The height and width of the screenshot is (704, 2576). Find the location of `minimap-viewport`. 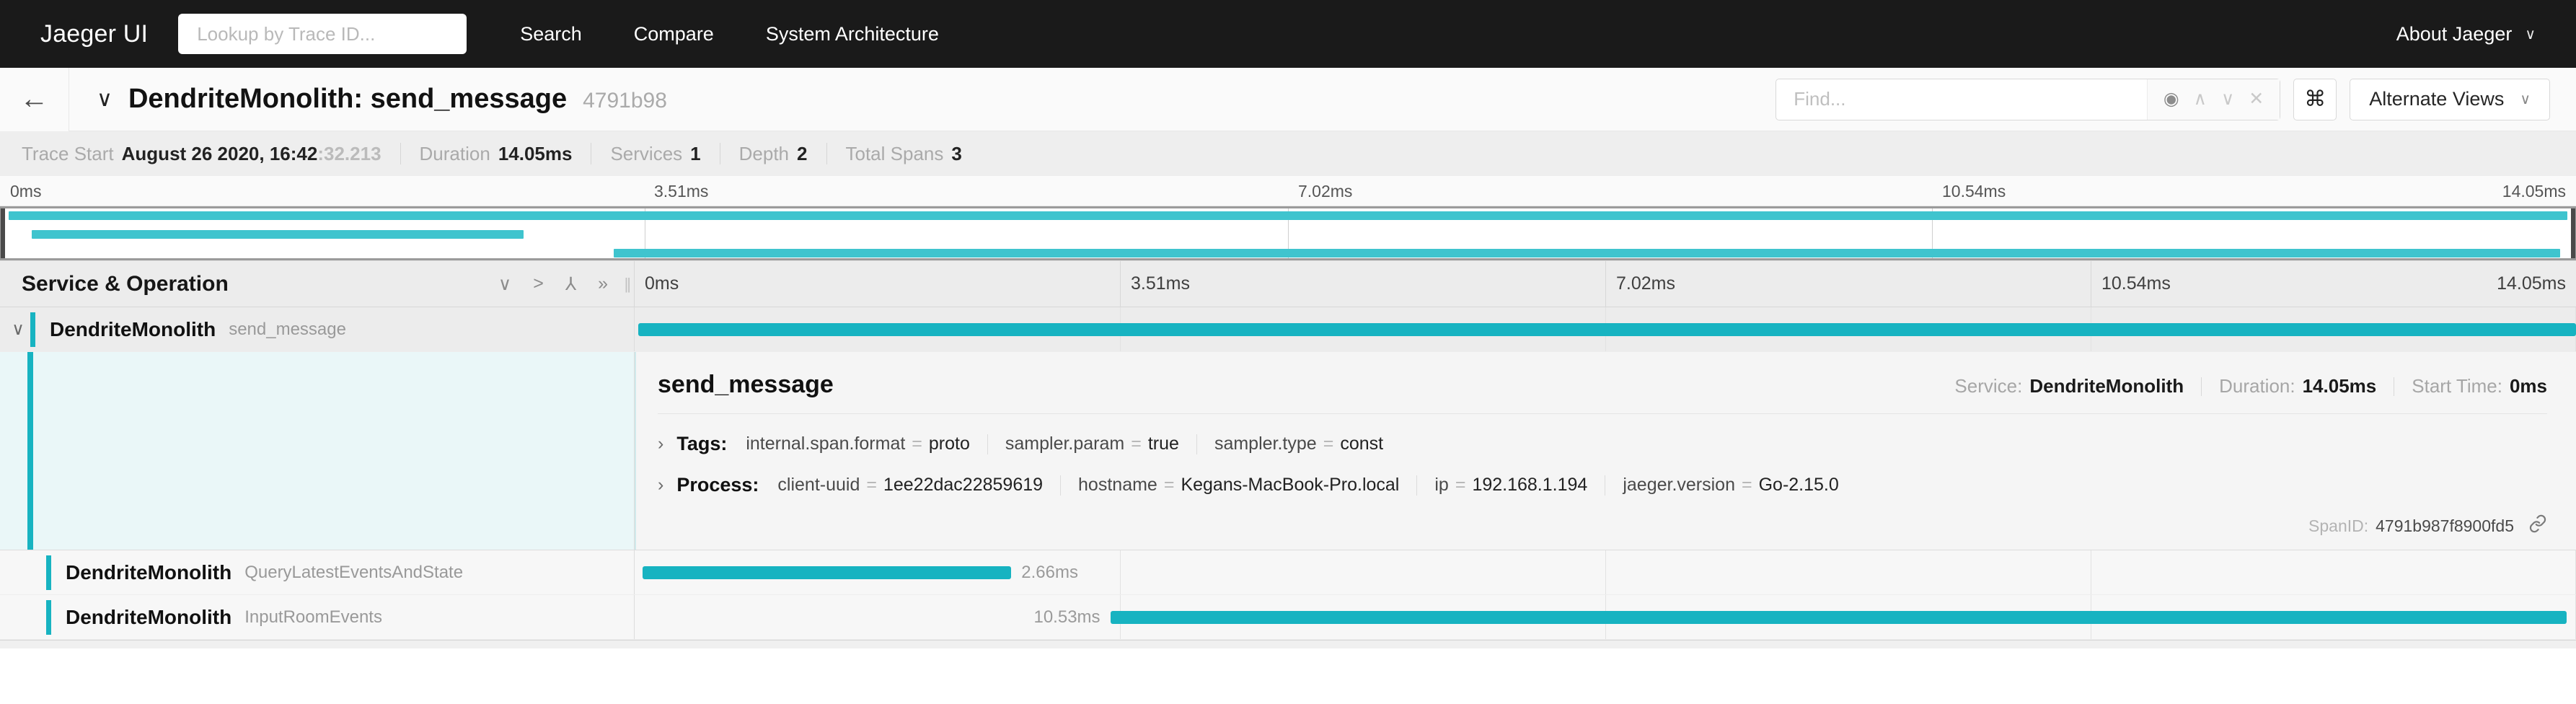

minimap-viewport is located at coordinates (1288, 233).